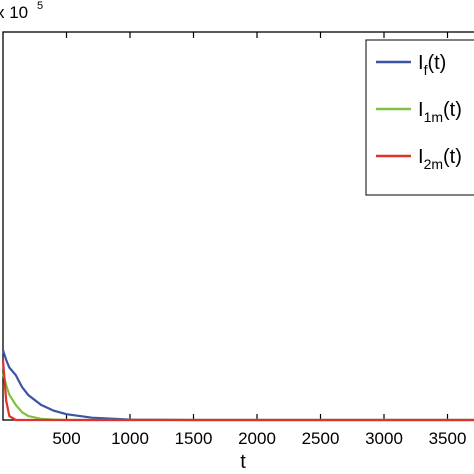 The image size is (474, 474). Describe the element at coordinates (432, 65) in the screenshot. I see `legend-label: If(t)` at that location.